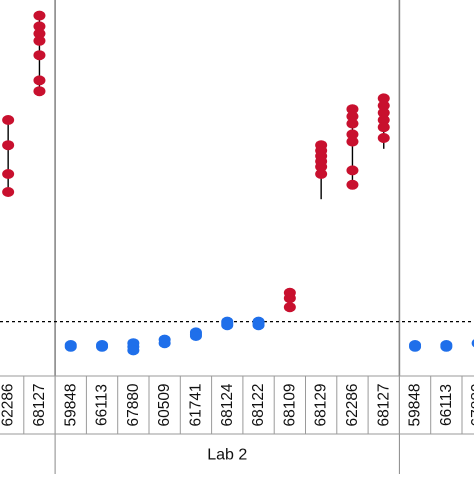  What do you see at coordinates (258, 404) in the screenshot?
I see `tick-label: 68122` at bounding box center [258, 404].